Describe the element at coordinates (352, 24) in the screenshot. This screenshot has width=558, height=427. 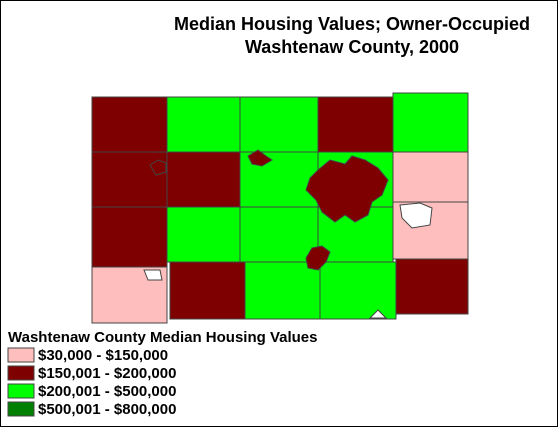
I see `title: Median Housing Values; Owner-Occupied` at that location.